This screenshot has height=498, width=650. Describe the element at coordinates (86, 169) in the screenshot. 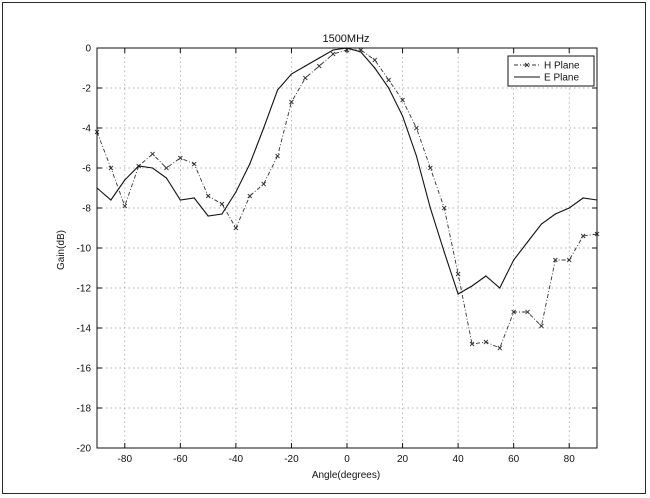

I see `y-tick-label: -6` at that location.